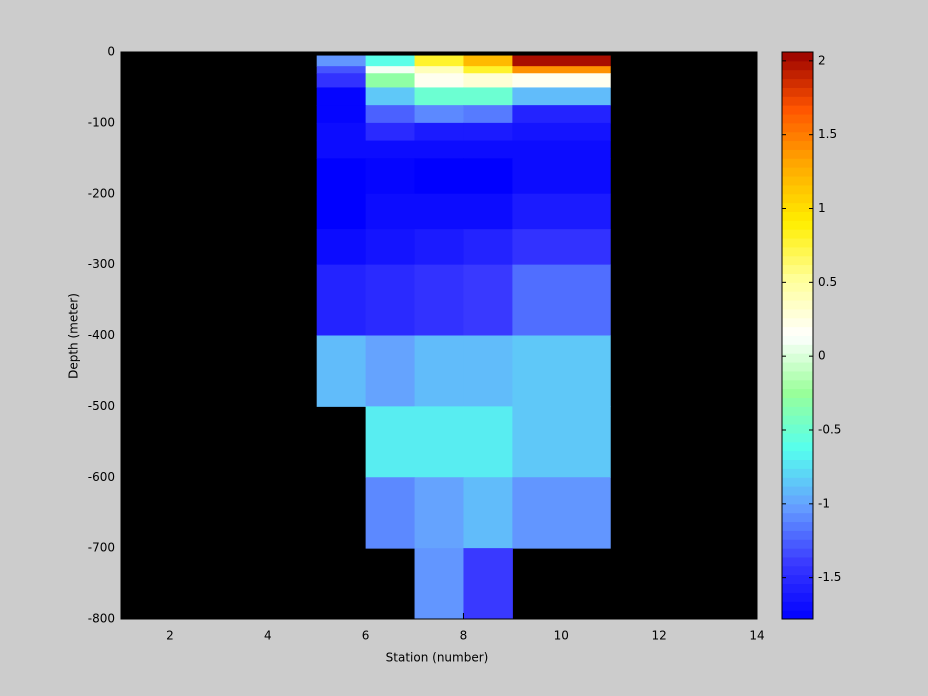  Describe the element at coordinates (829, 430) in the screenshot. I see `colorbar-tick-label: -0.5` at that location.